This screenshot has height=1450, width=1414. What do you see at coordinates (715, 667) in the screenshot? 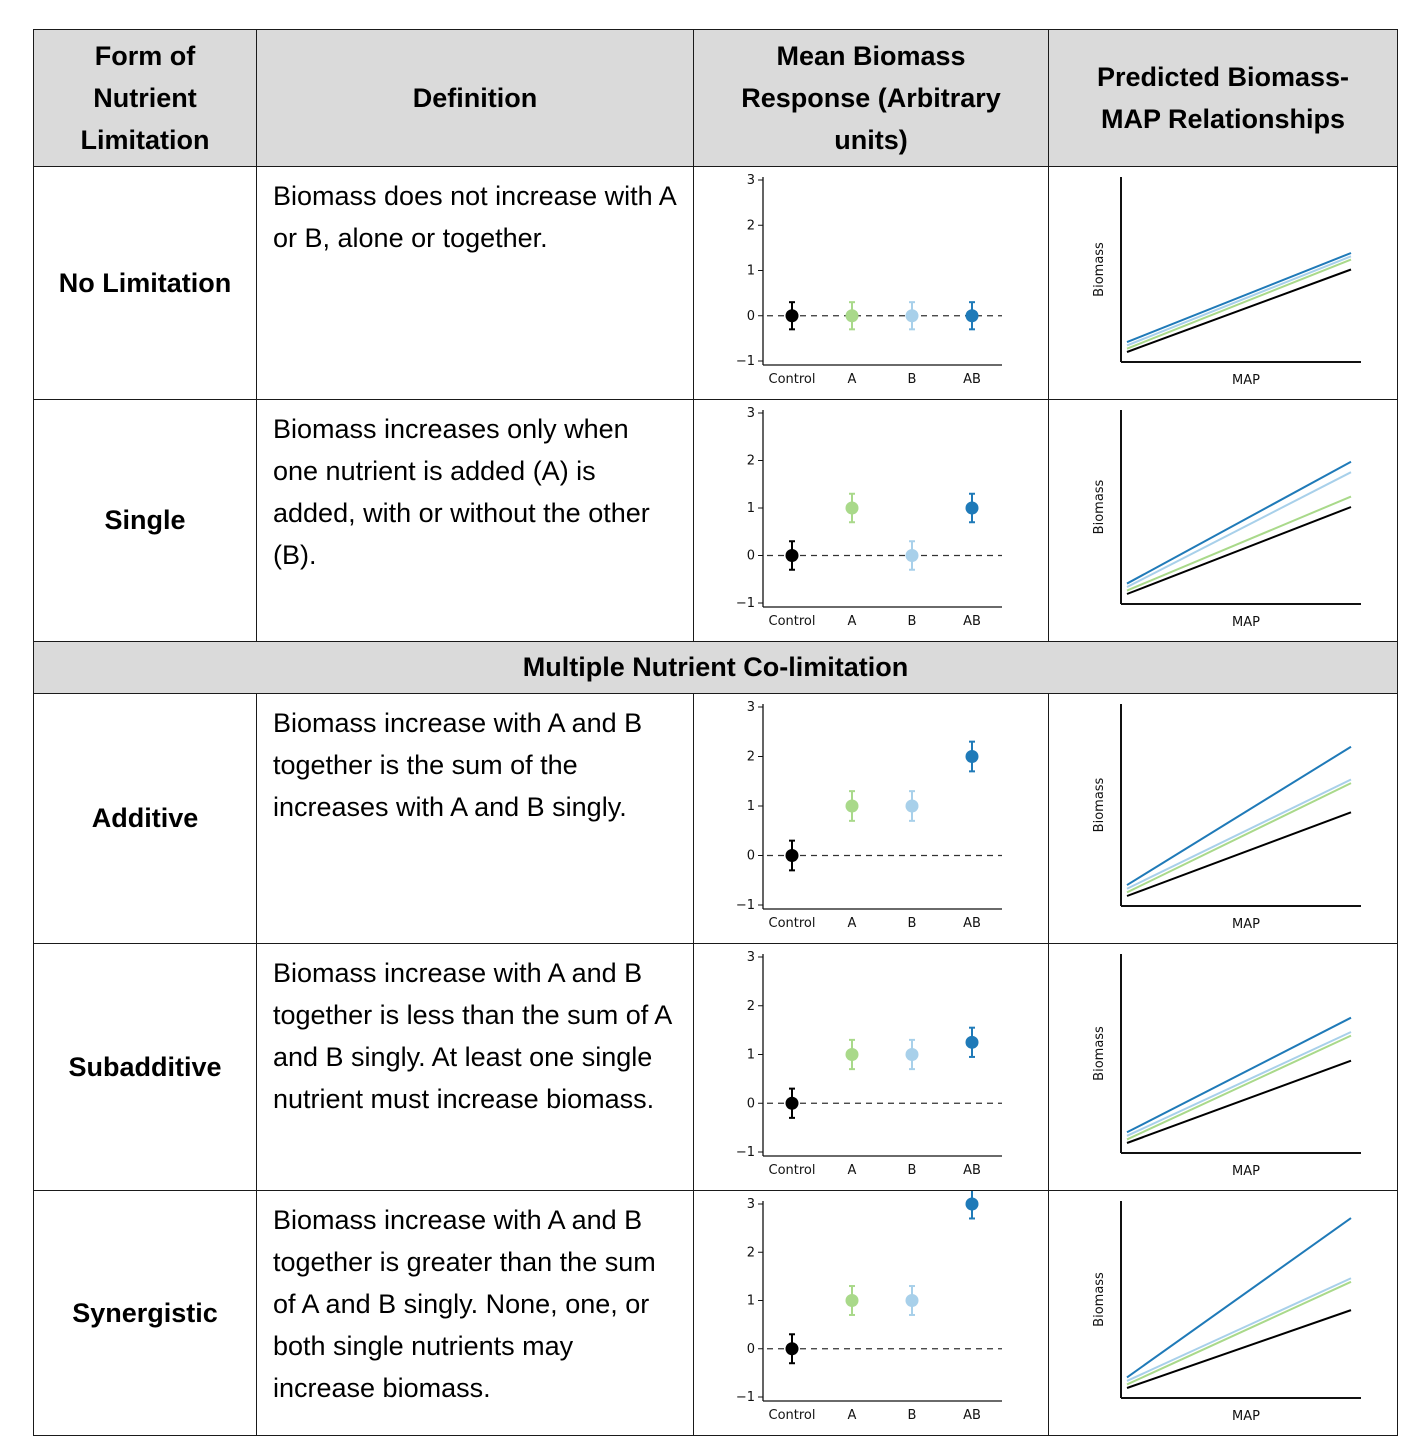
I see `section-label: Multiple Nutrient Co-limitation` at bounding box center [715, 667].